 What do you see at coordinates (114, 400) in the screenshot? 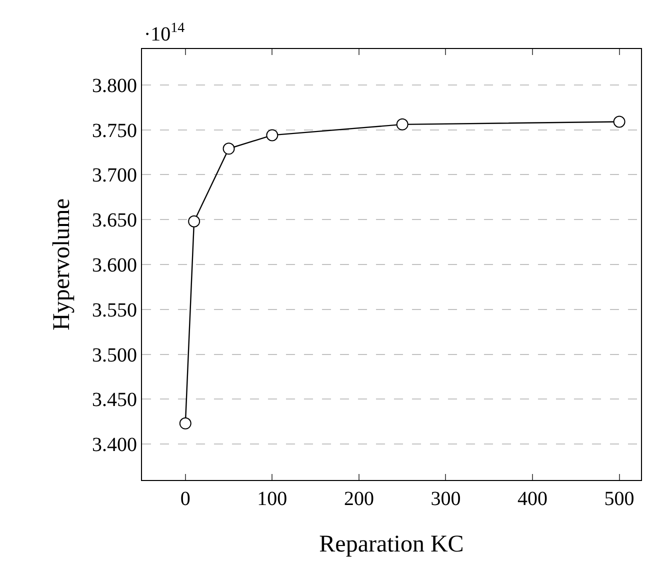
I see `y-tick-label: 3.450` at bounding box center [114, 400].